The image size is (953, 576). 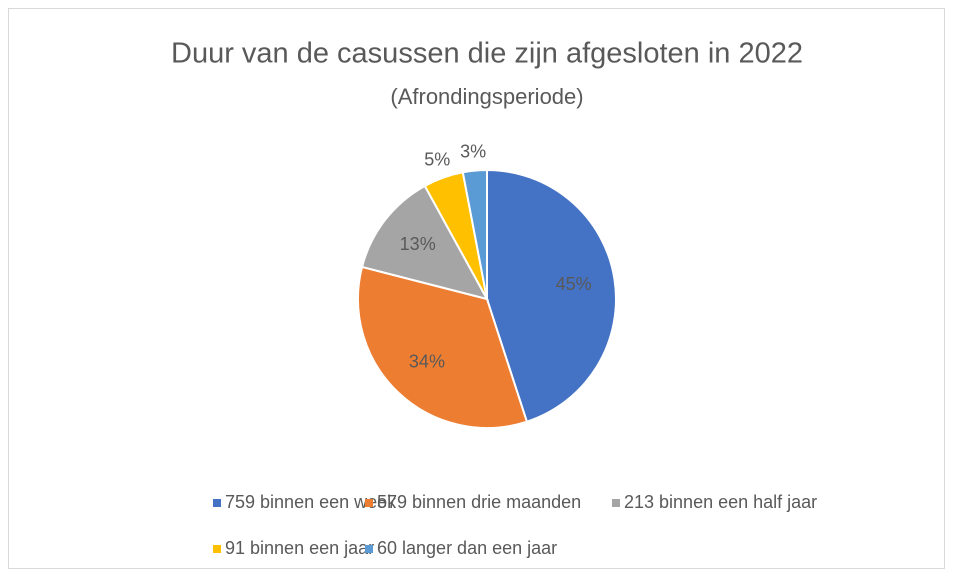 What do you see at coordinates (299, 548) in the screenshot?
I see `legend-label: 91 binnen een jaar` at bounding box center [299, 548].